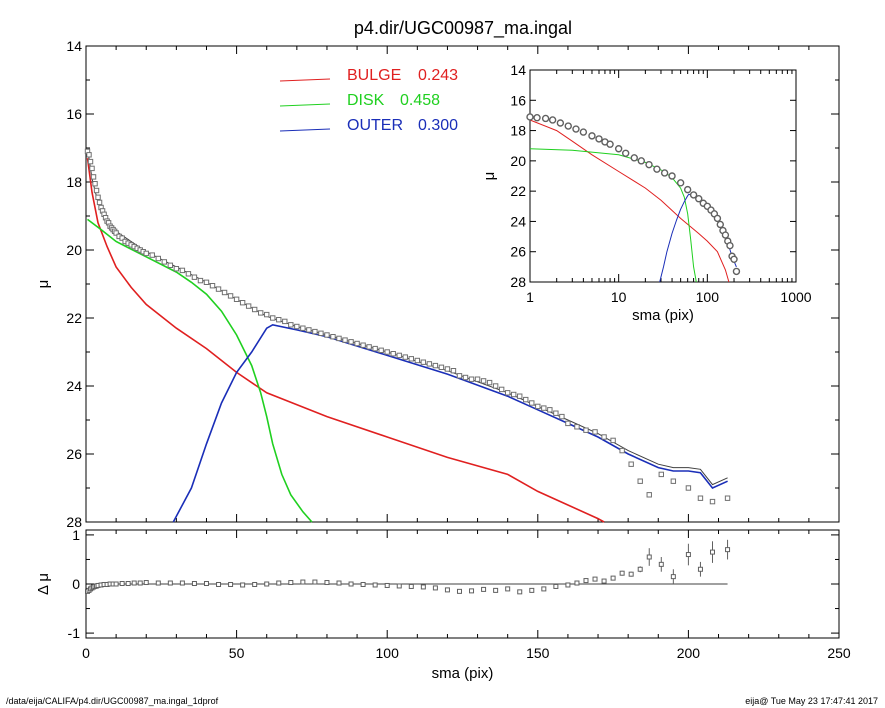 Image resolution: width=885 pixels, height=708 pixels. What do you see at coordinates (811, 701) in the screenshot?
I see `footer-timestamp: eija@ Tue May 23 17:47:41 2017` at bounding box center [811, 701].